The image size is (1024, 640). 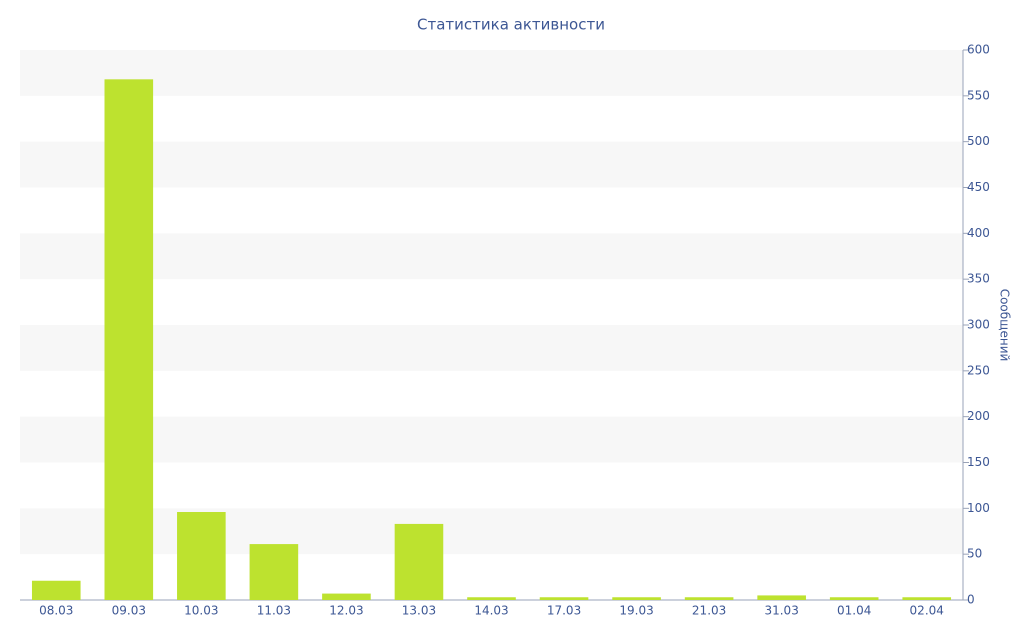 What do you see at coordinates (419, 611) in the screenshot?
I see `x-tick-label: 13.03` at bounding box center [419, 611].